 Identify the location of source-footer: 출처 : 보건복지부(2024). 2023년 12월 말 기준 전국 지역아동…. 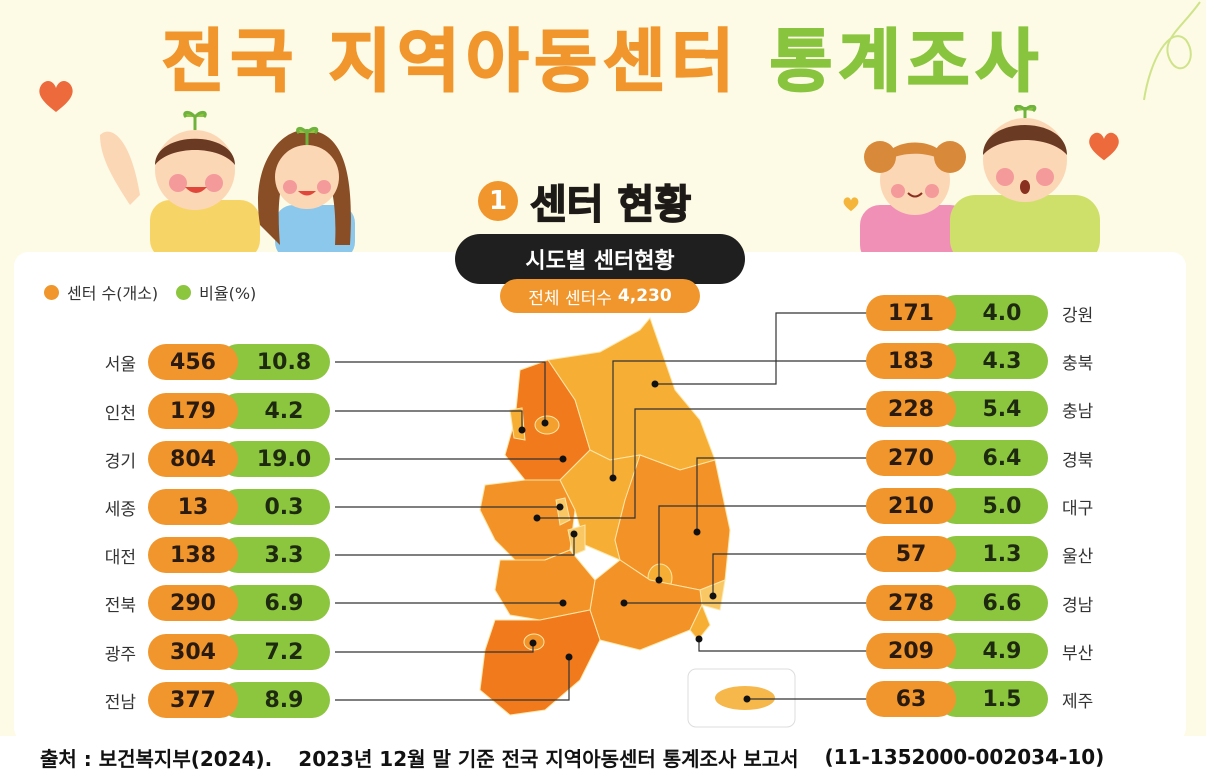
(603, 757).